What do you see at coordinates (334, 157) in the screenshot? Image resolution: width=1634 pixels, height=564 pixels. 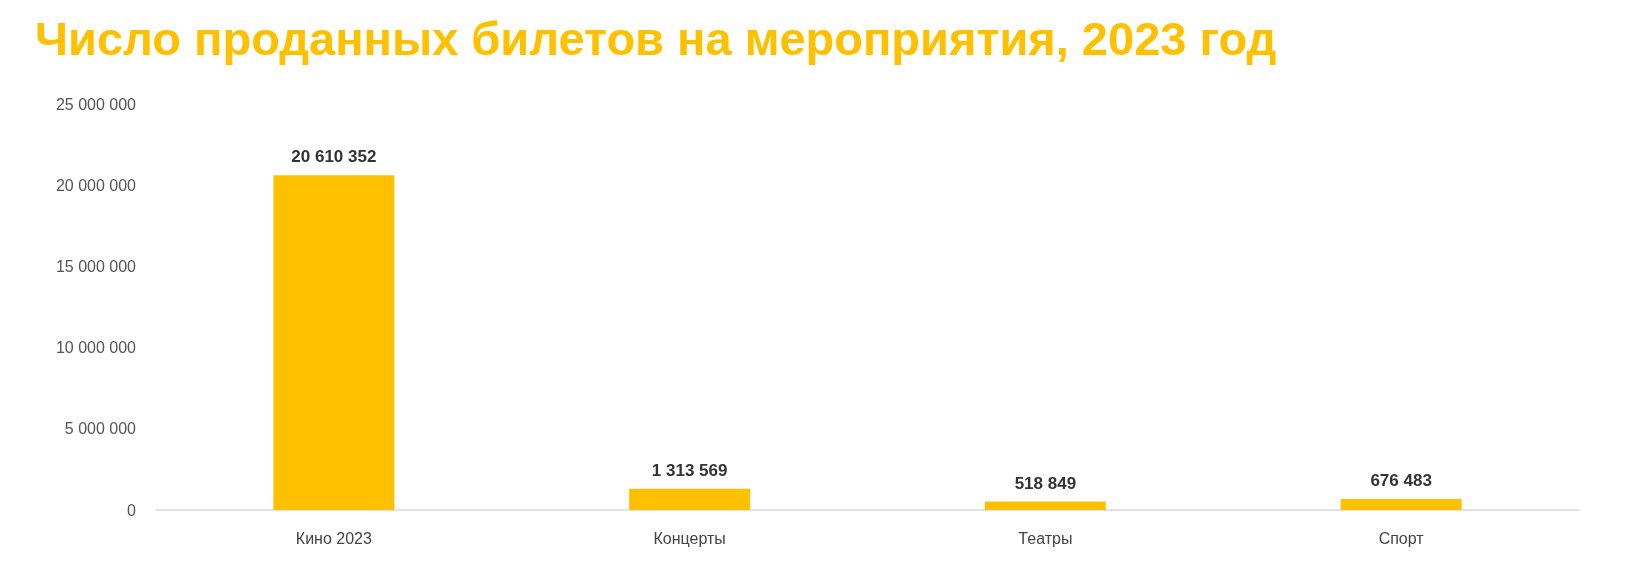 I see `data-label: 20 610 352` at bounding box center [334, 157].